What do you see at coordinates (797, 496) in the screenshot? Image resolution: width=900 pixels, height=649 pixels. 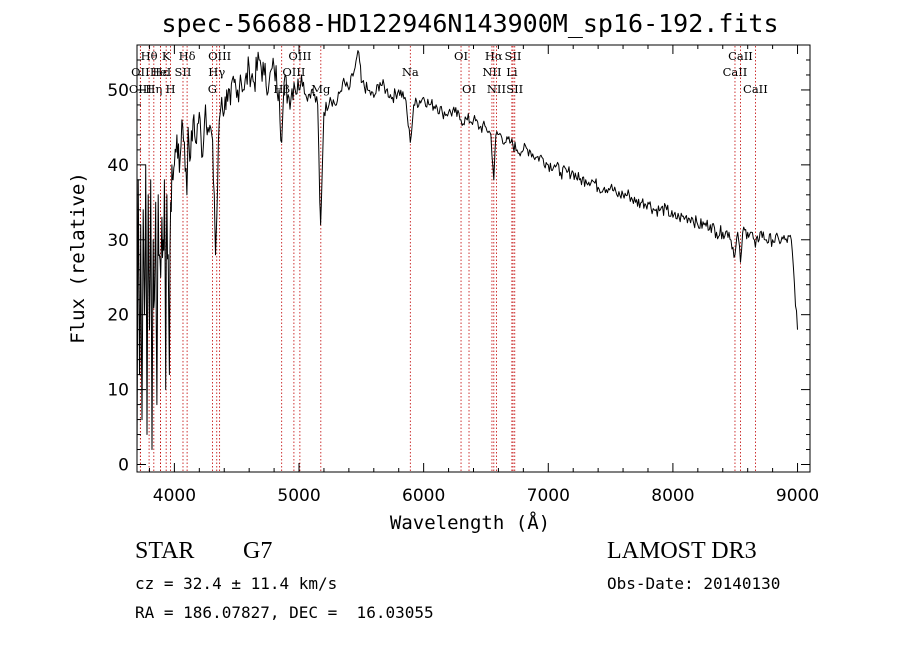 I see `x-tick-label-5: 9000` at bounding box center [797, 496].